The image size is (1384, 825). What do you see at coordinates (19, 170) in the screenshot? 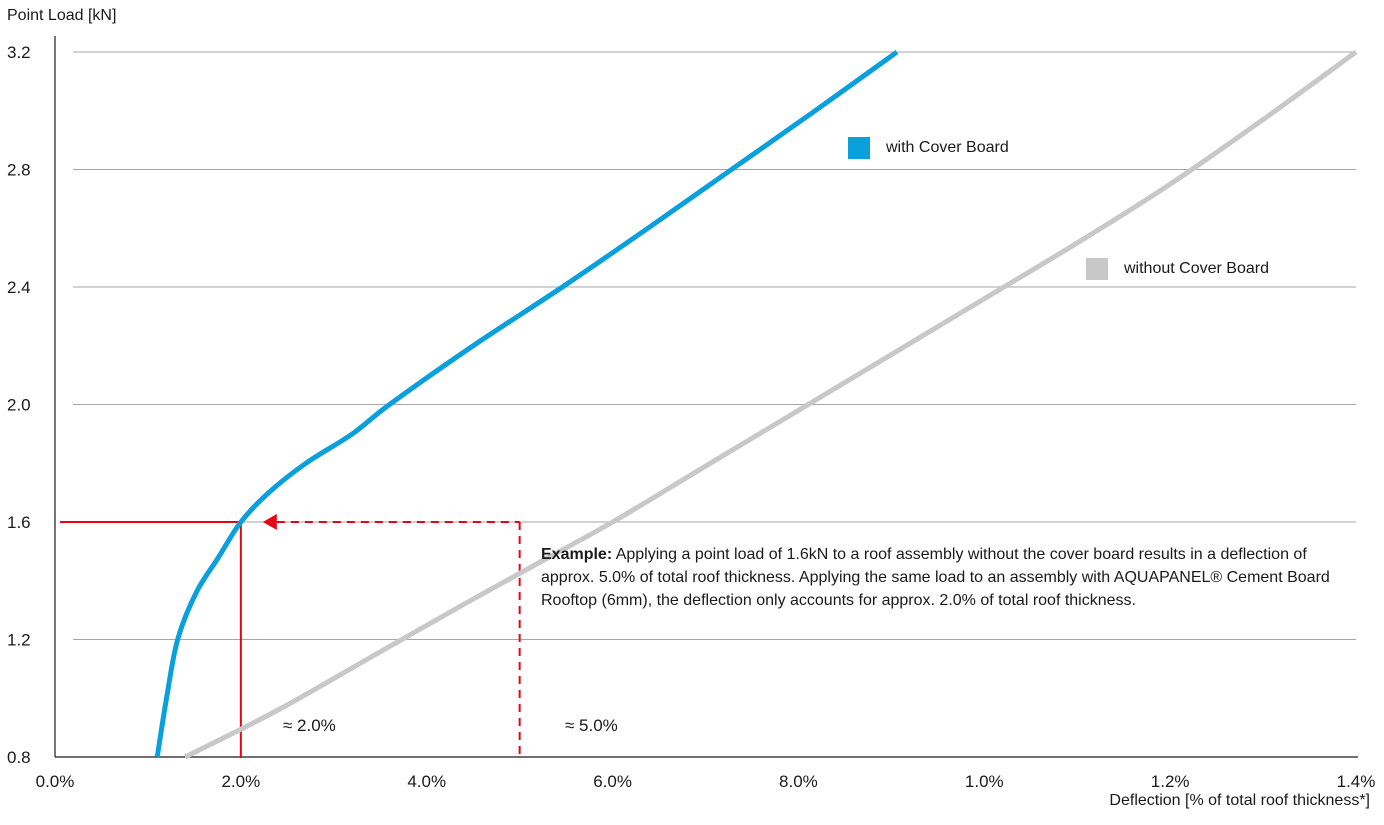
I see `y-tick-label: 2.8` at bounding box center [19, 170].